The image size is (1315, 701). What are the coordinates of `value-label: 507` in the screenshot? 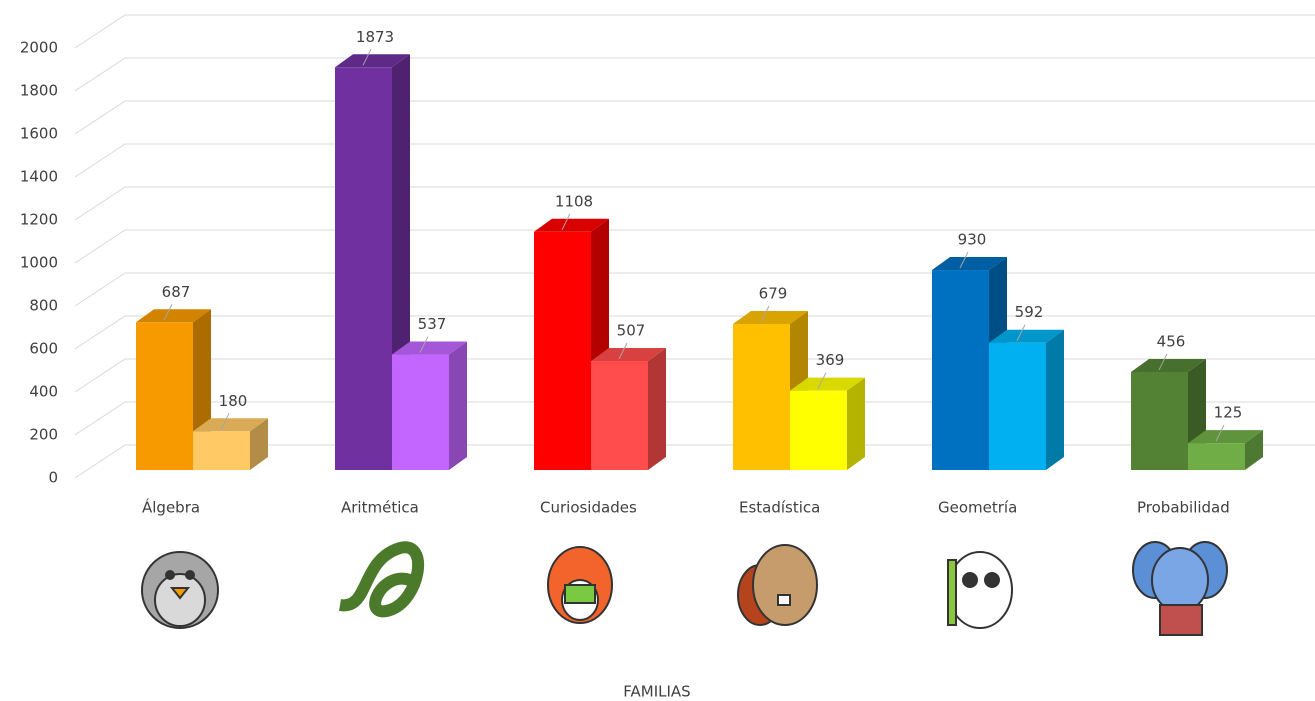 It's located at (631, 330).